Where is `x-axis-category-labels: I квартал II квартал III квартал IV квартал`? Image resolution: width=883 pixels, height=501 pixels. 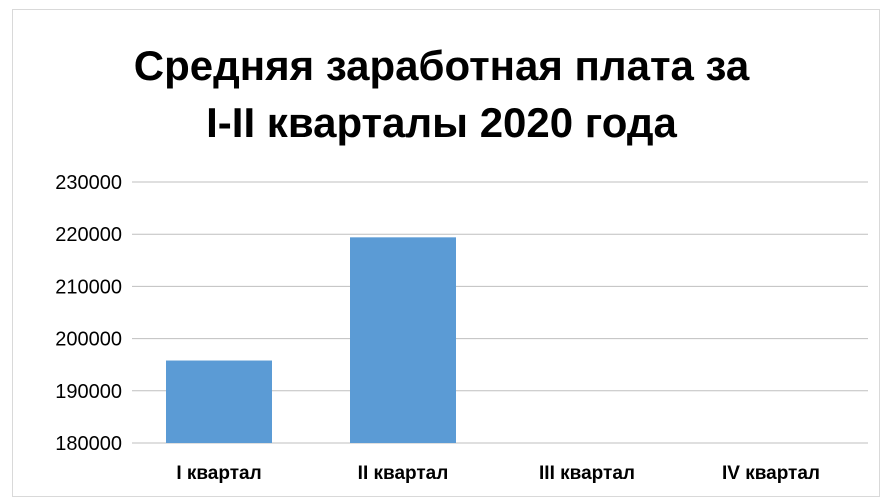
x-axis-category-labels: I квартал II квартал III квартал IV квартал is located at coordinates (498, 473).